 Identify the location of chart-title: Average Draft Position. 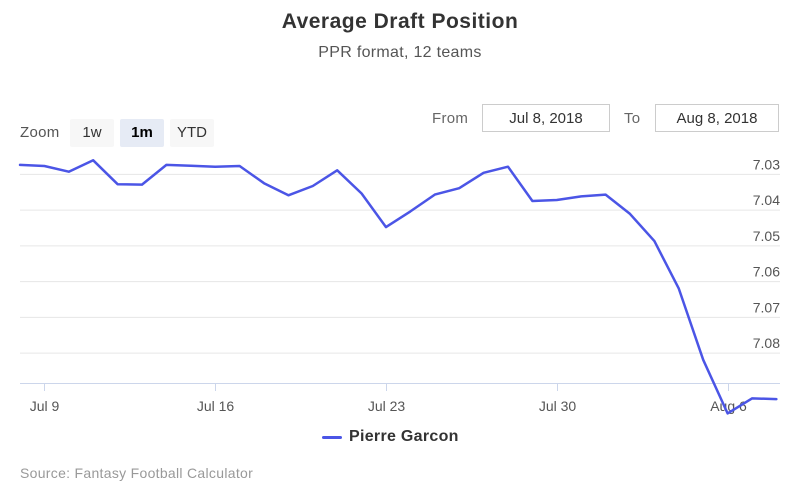
(400, 21).